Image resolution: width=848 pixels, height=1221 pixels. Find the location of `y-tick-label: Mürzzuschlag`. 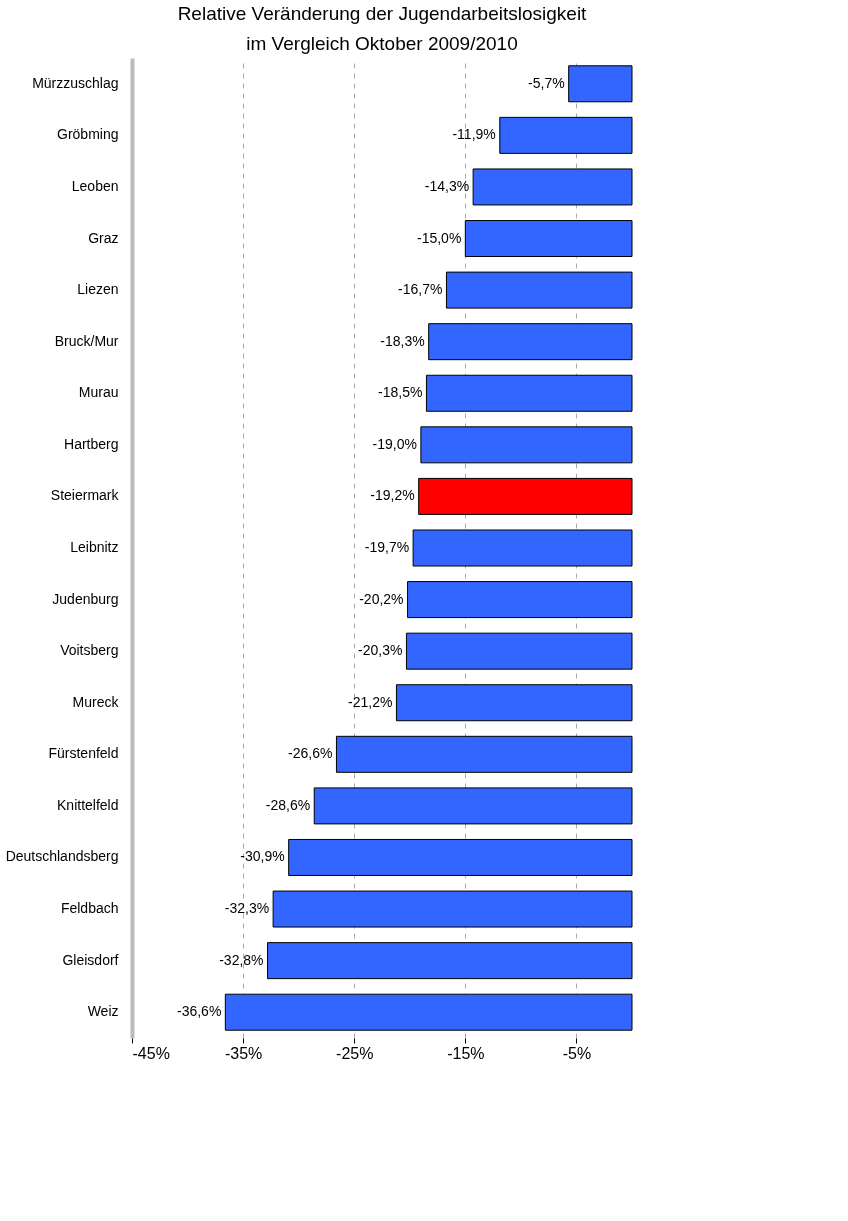

y-tick-label: Mürzzuschlag is located at coordinates (75, 82).